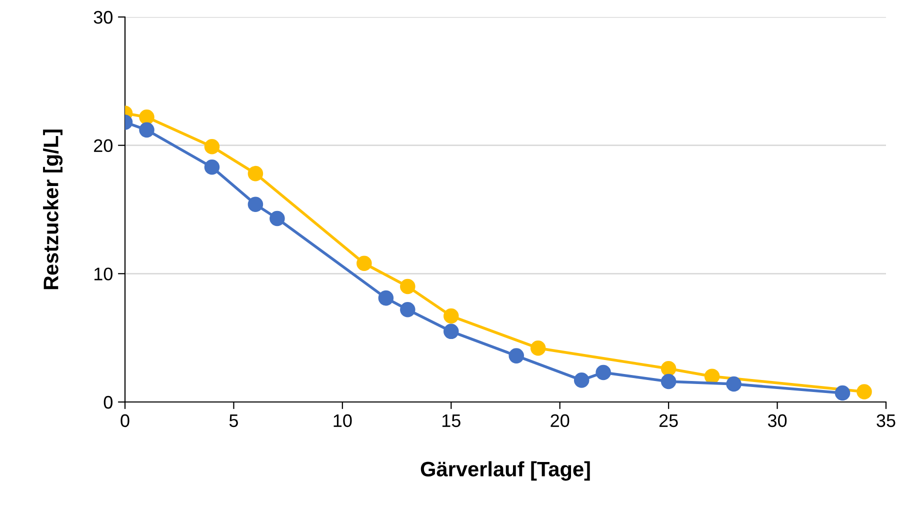 Image resolution: width=917 pixels, height=512 pixels. I want to click on x-tick-label: 20, so click(560, 421).